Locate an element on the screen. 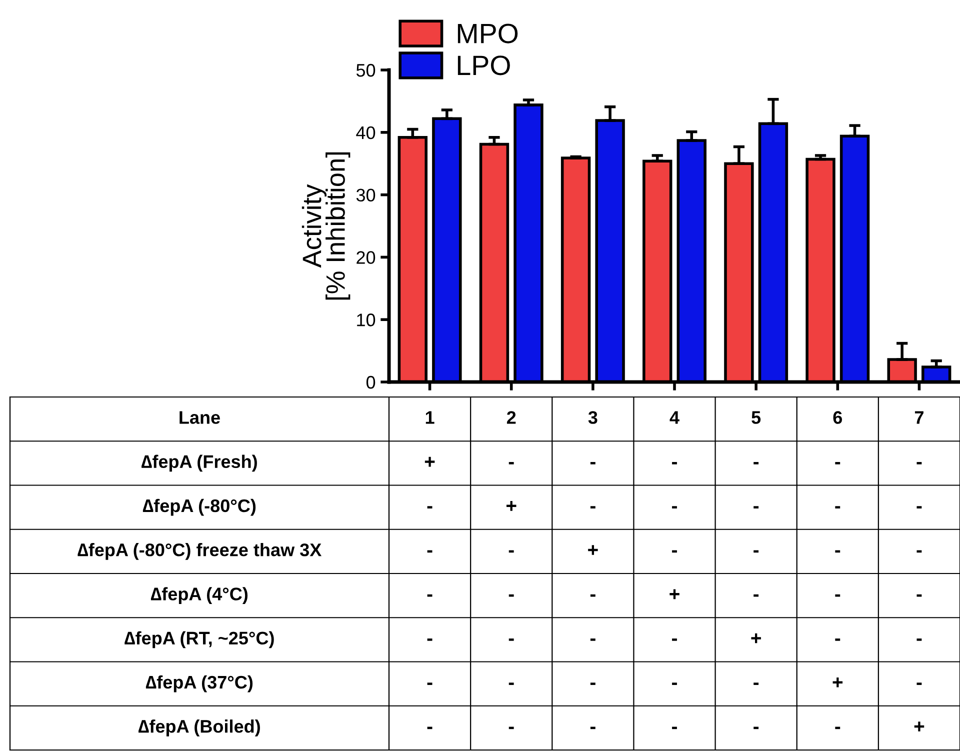 This screenshot has height=751, width=960. x-tick-label: 5 is located at coordinates (756, 417).